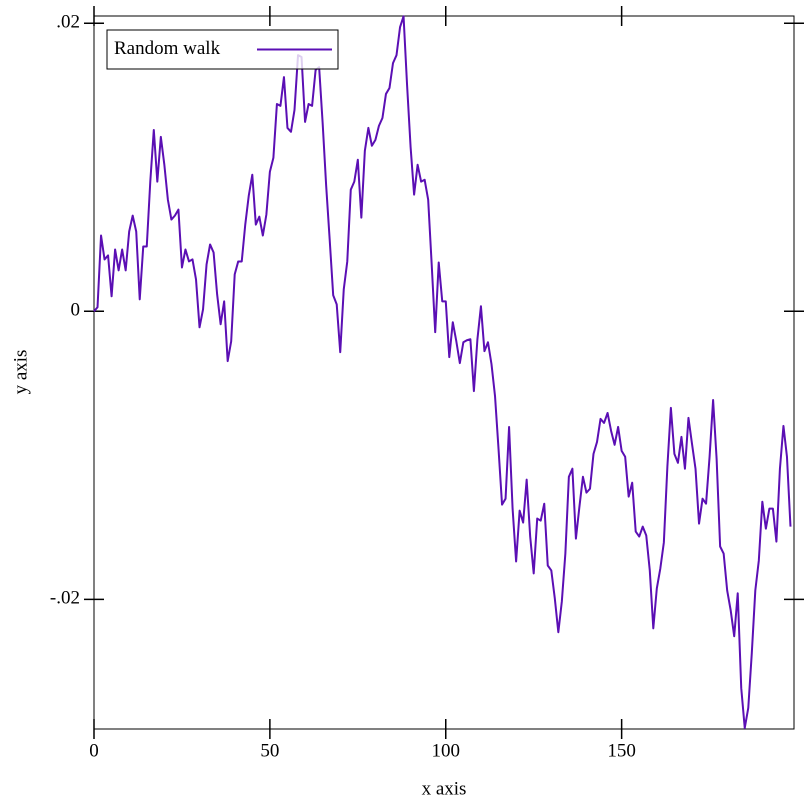 This screenshot has width=812, height=812. I want to click on x-tick-label: 100, so click(446, 750).